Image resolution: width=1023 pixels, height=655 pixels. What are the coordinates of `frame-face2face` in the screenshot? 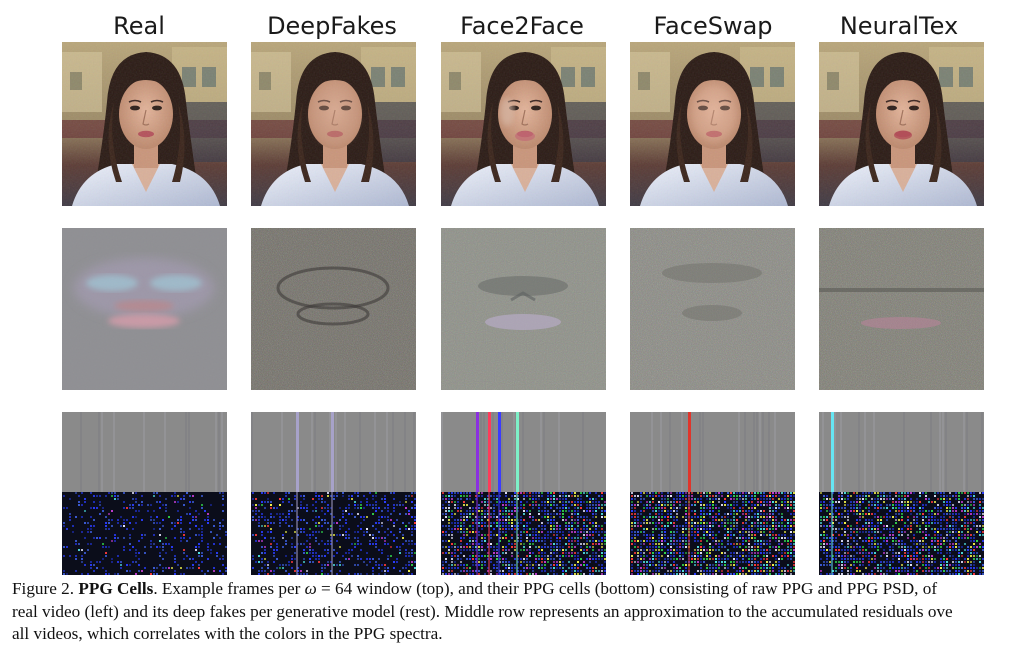 It's located at (523, 124).